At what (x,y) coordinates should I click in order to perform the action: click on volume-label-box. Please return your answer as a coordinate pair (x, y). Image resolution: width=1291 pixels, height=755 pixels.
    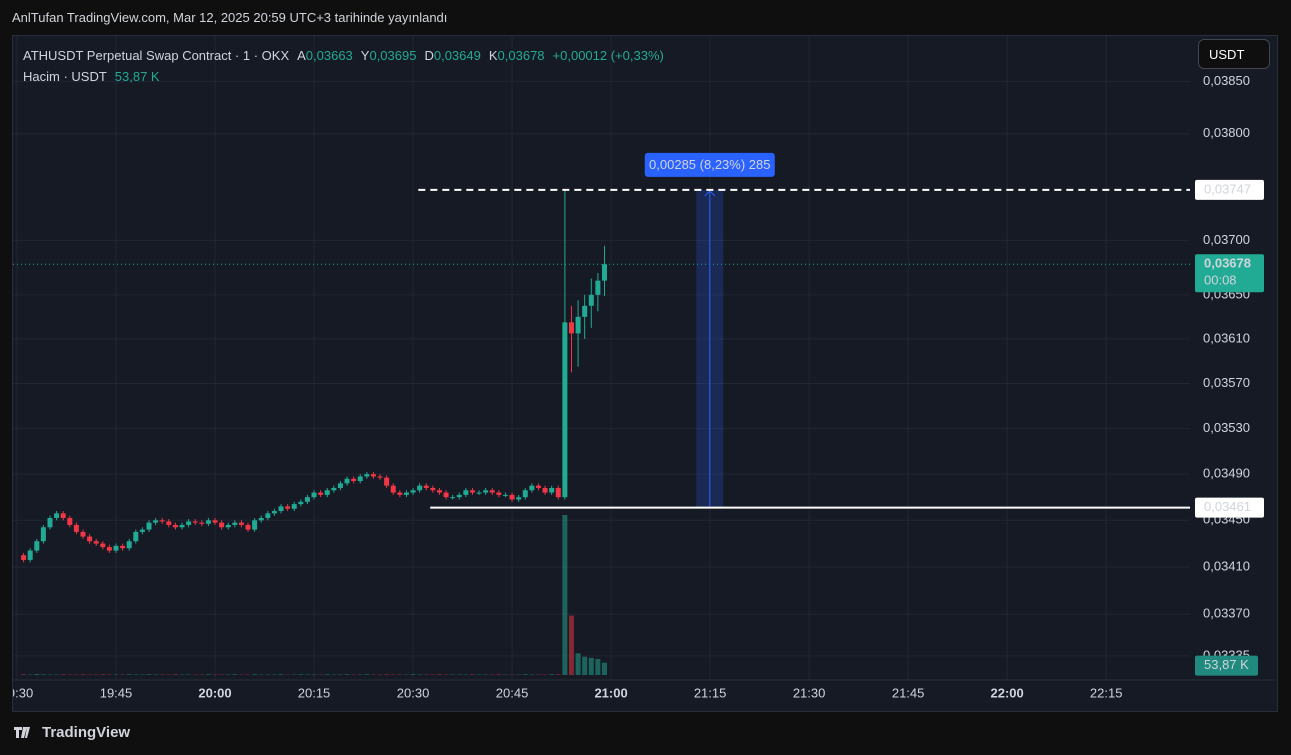
    Looking at the image, I should click on (1226, 665).